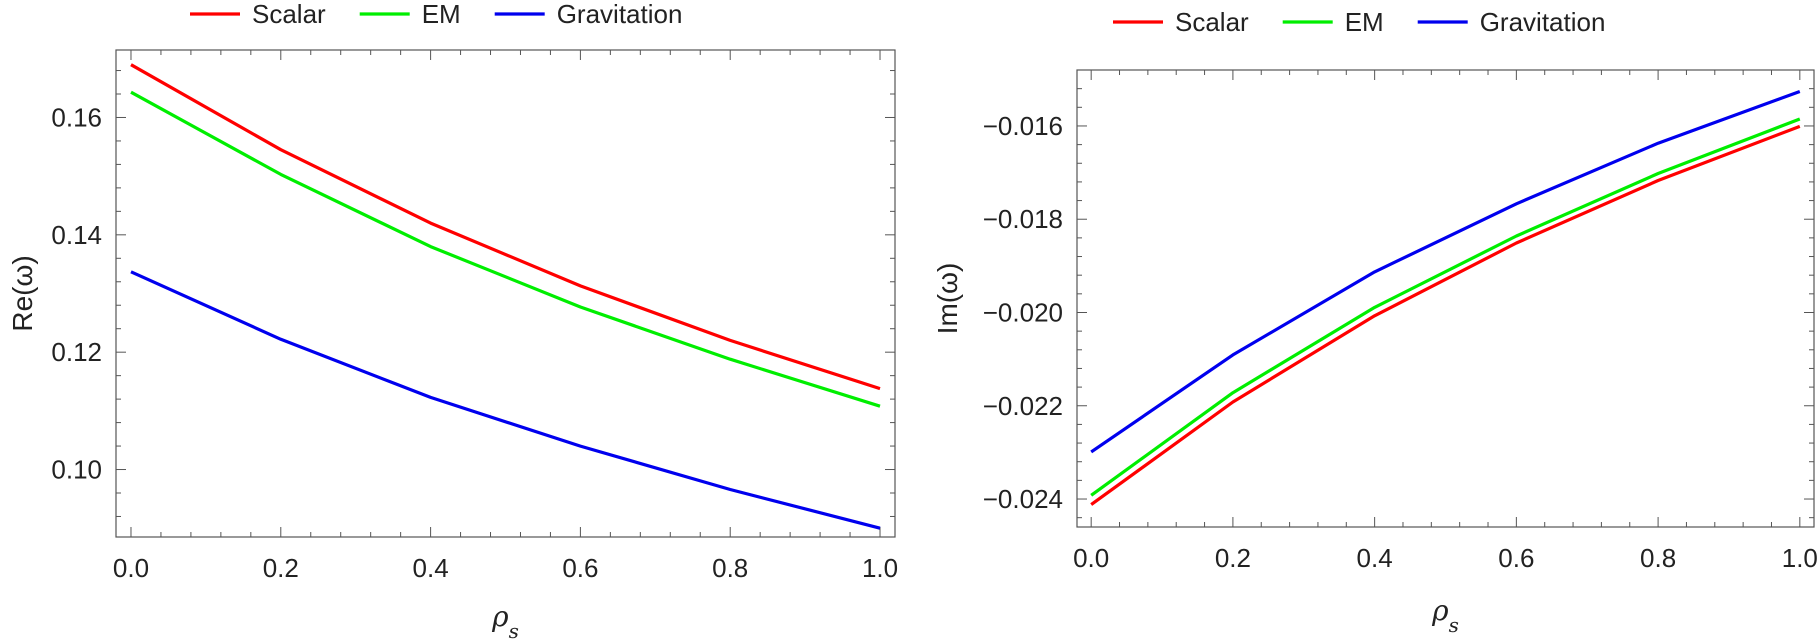 This screenshot has width=1820, height=639. What do you see at coordinates (947, 299) in the screenshot?
I see `right-y-axis-label: Im(ω)` at bounding box center [947, 299].